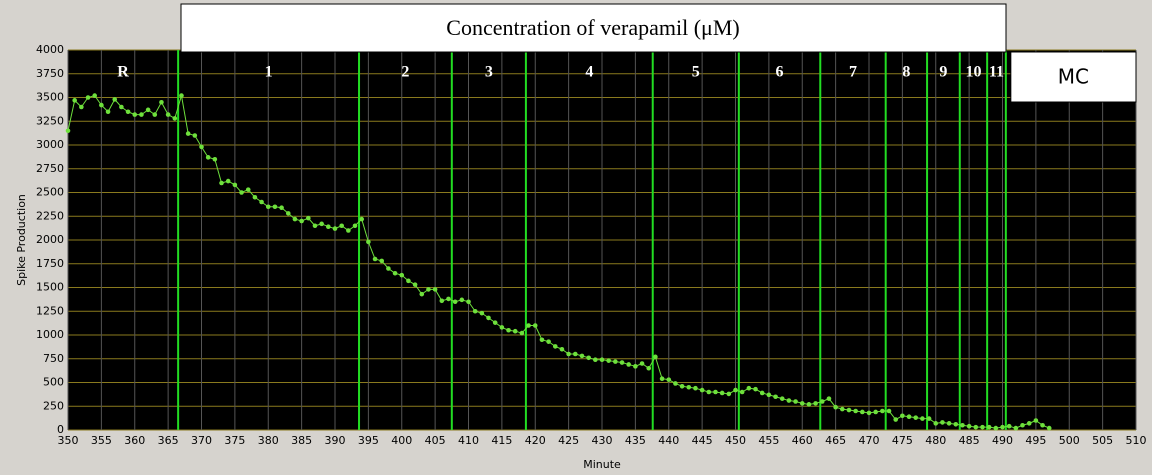 This screenshot has width=1152, height=475. Describe the element at coordinates (973, 72) in the screenshot. I see `phase-label: 10` at that location.